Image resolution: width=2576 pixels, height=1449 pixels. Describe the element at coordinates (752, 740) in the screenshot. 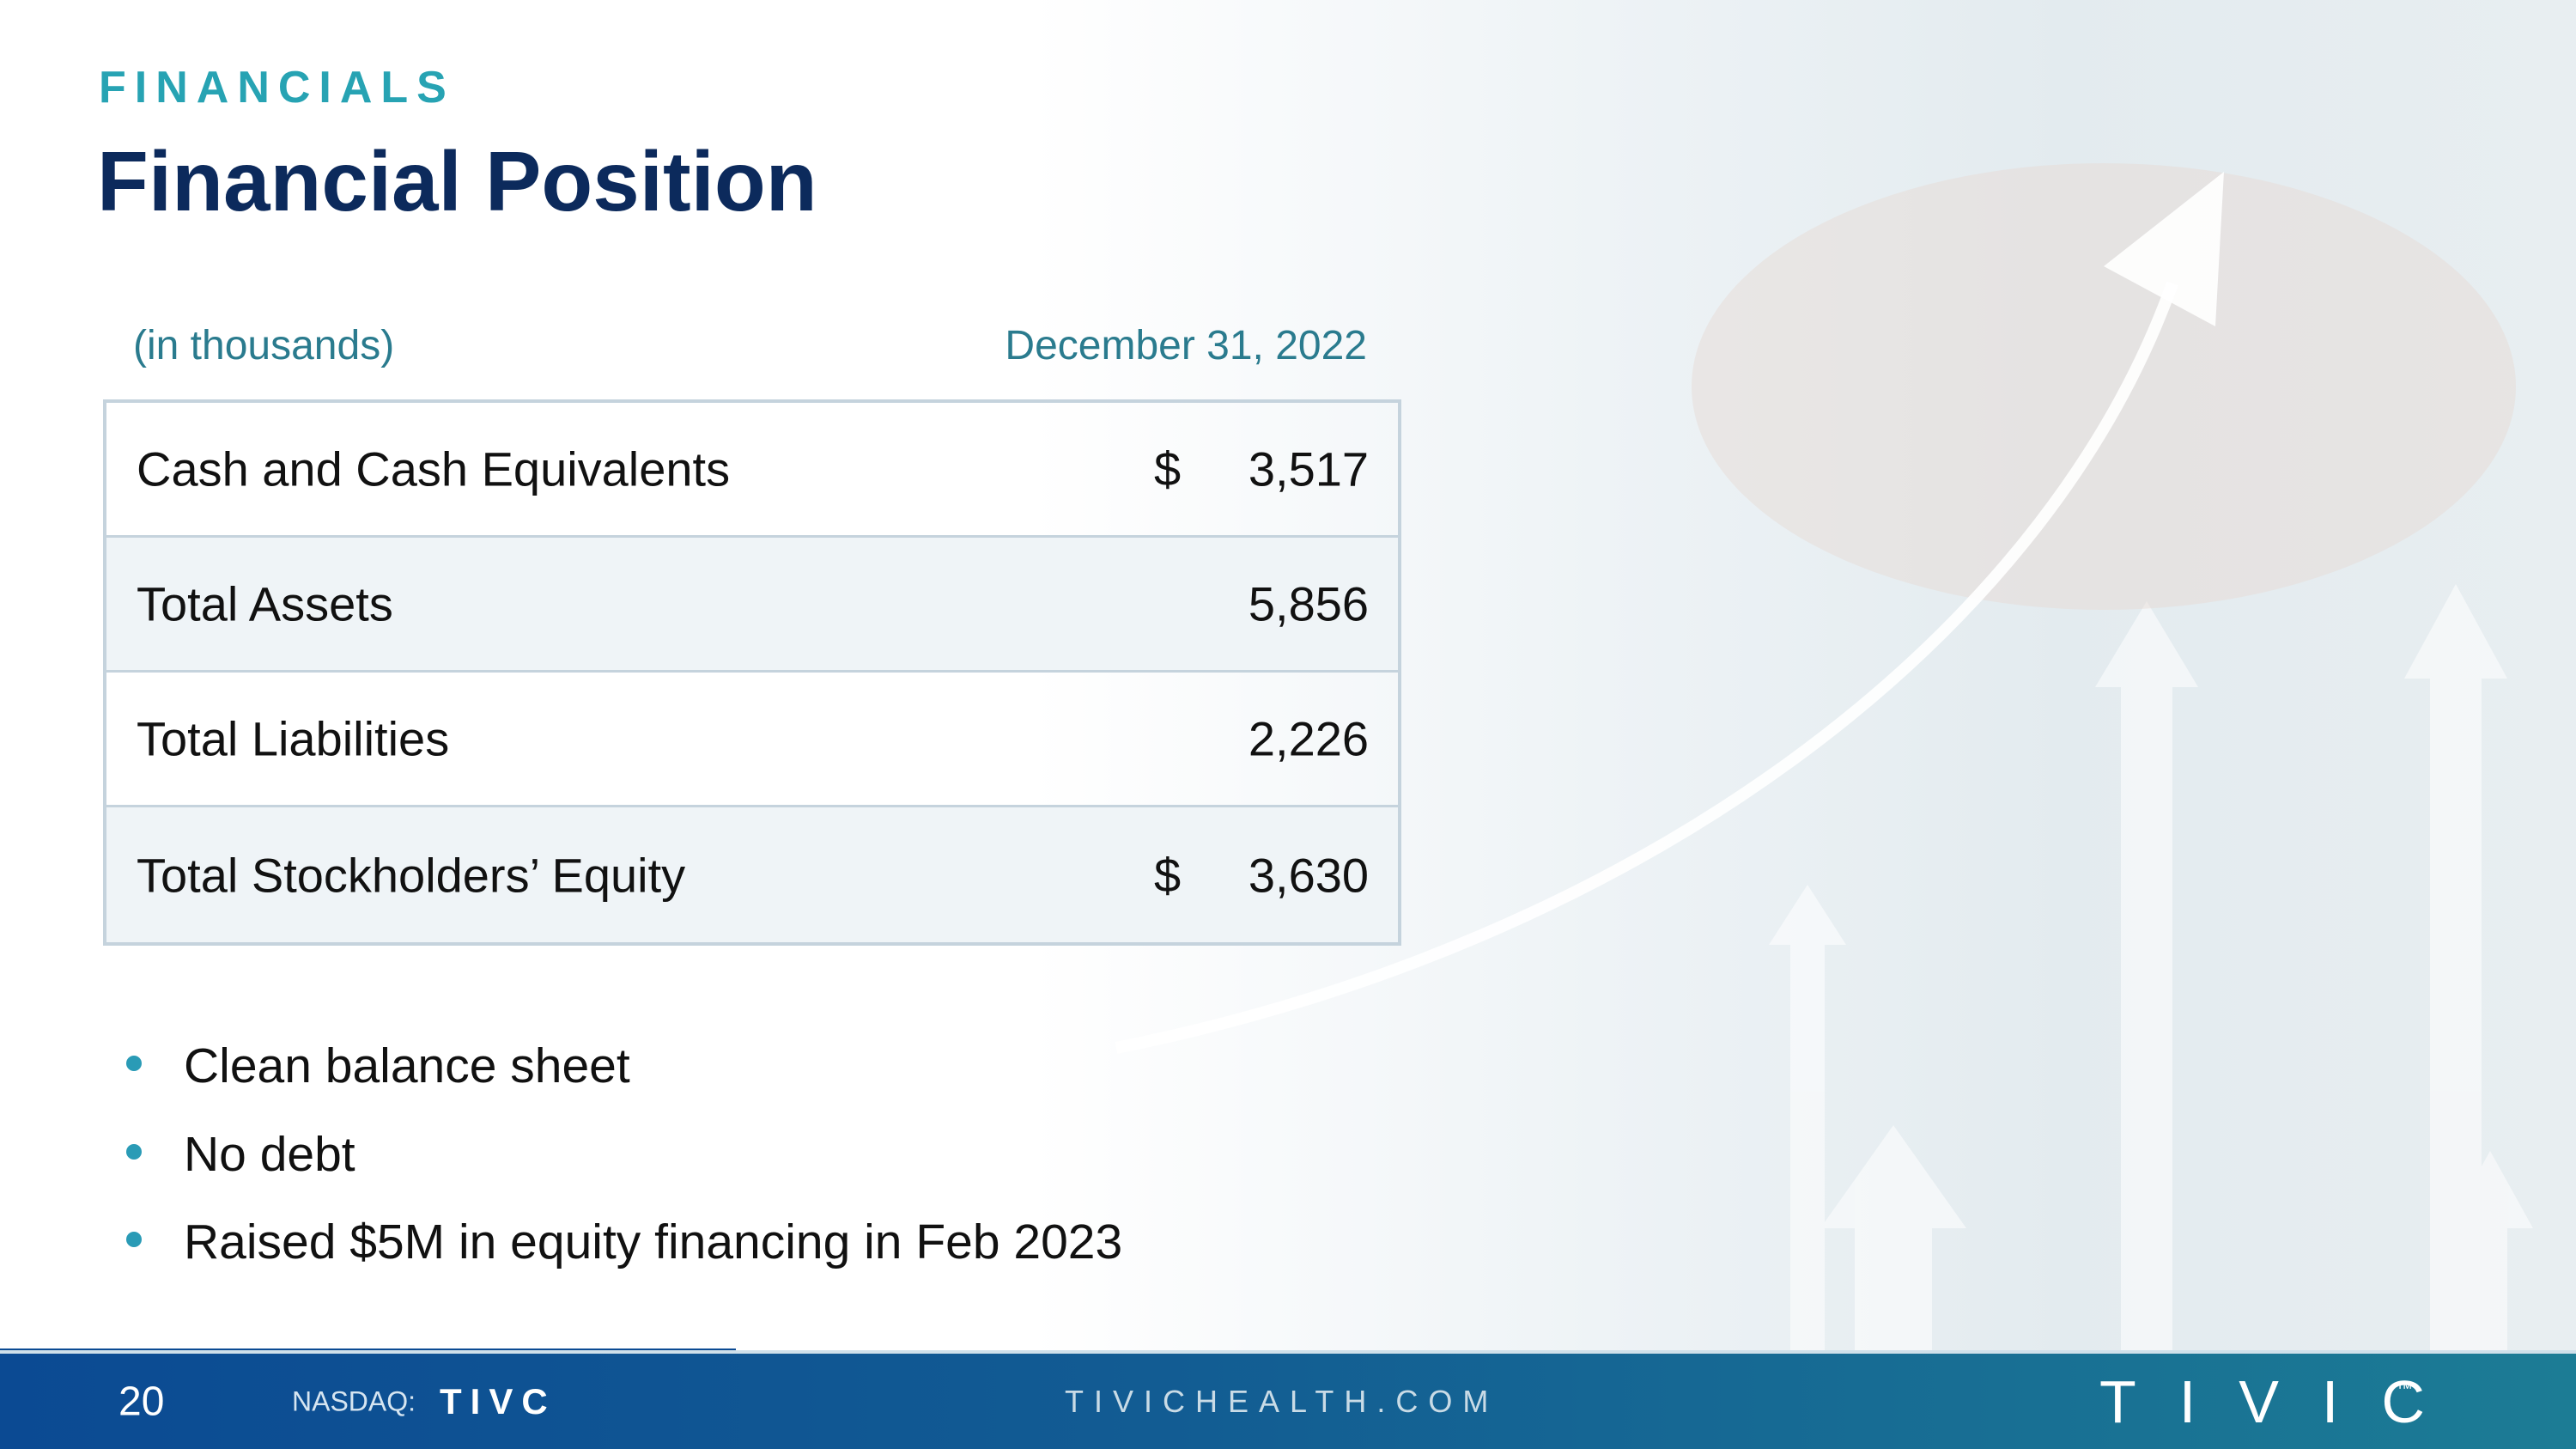

I see `table-row: Total Liabilities 2,226` at that location.